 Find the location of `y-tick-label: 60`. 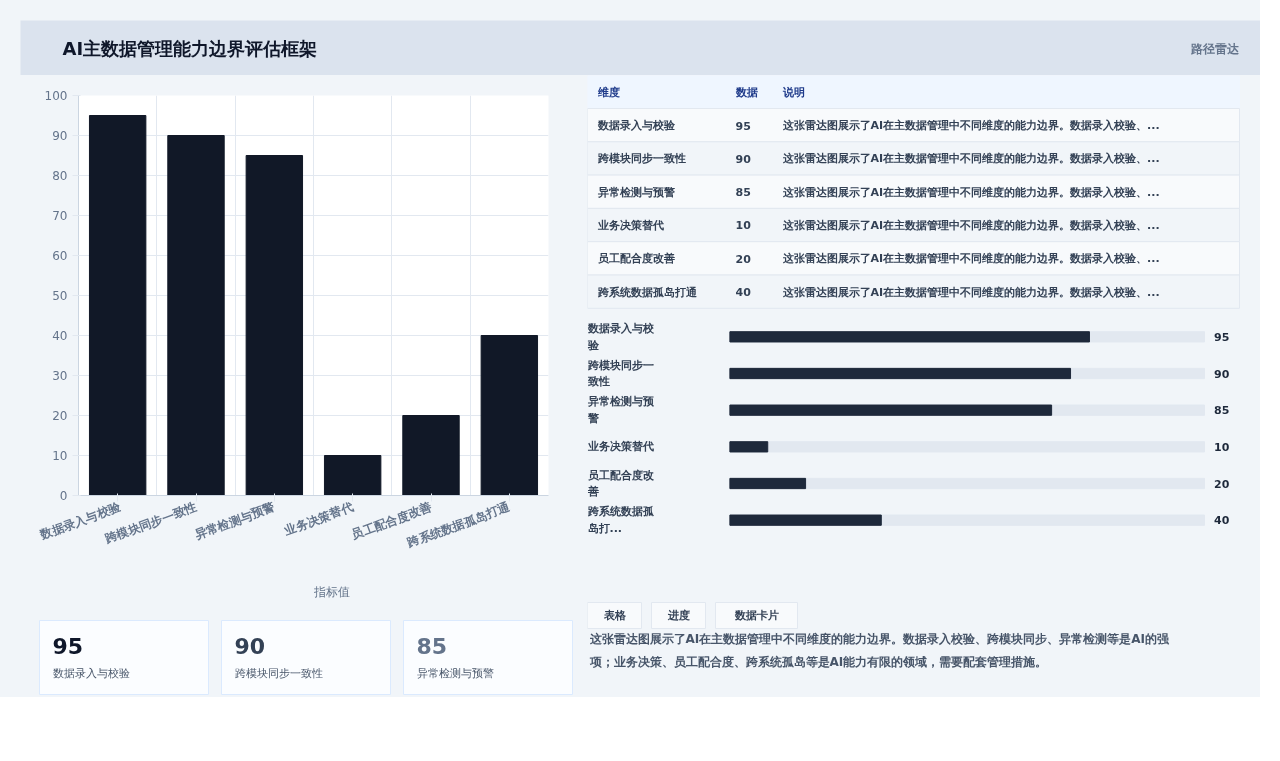

y-tick-label: 60 is located at coordinates (60, 256).